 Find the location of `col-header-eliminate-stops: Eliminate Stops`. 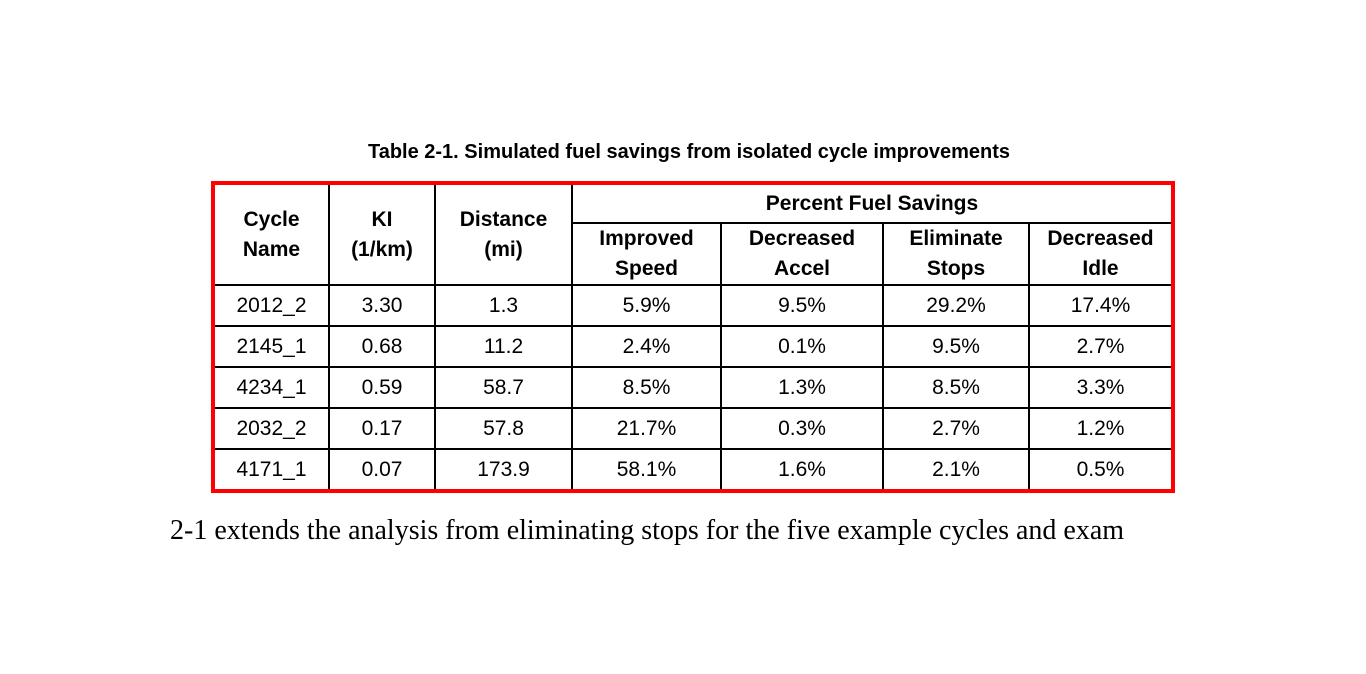

col-header-eliminate-stops: Eliminate Stops is located at coordinates (956, 254).